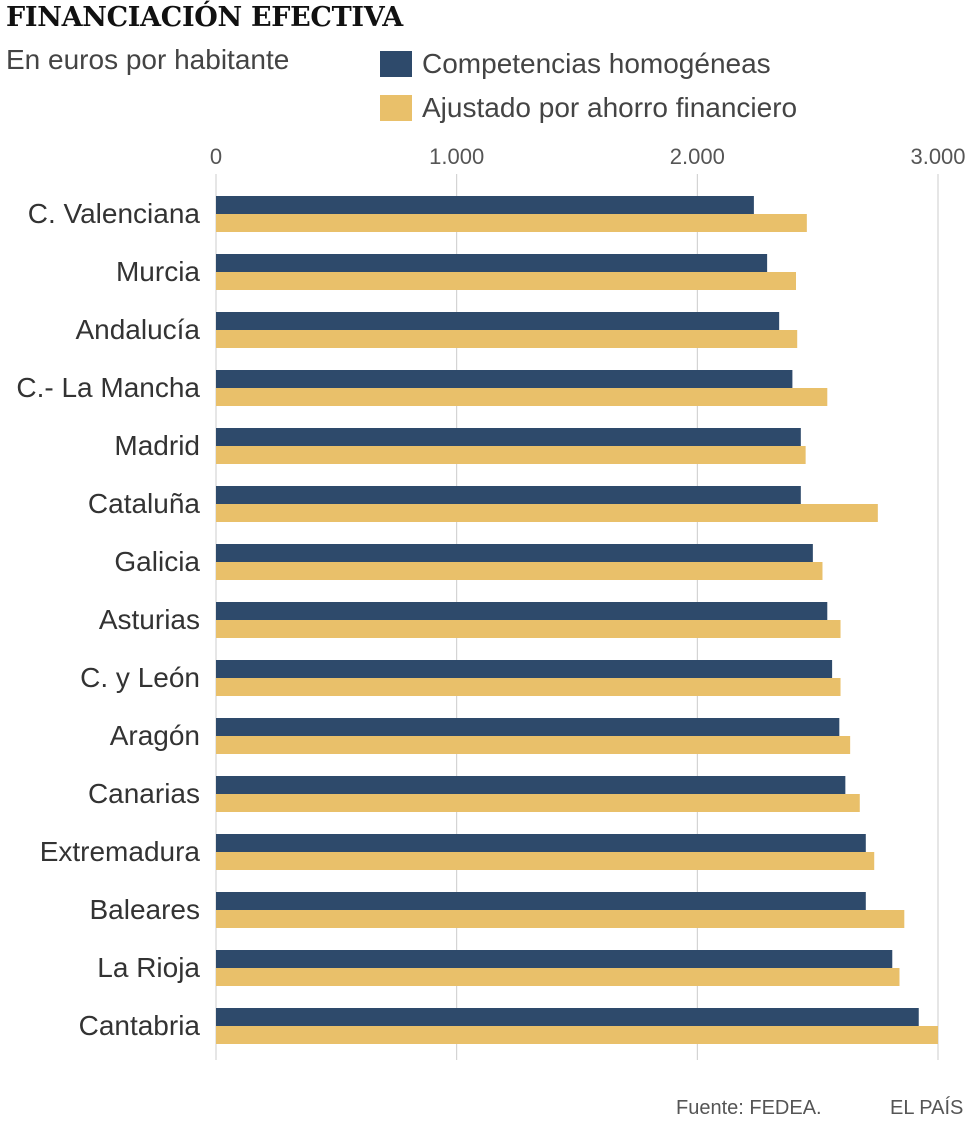  I want to click on x-tick-label-1: 1.000, so click(456, 156).